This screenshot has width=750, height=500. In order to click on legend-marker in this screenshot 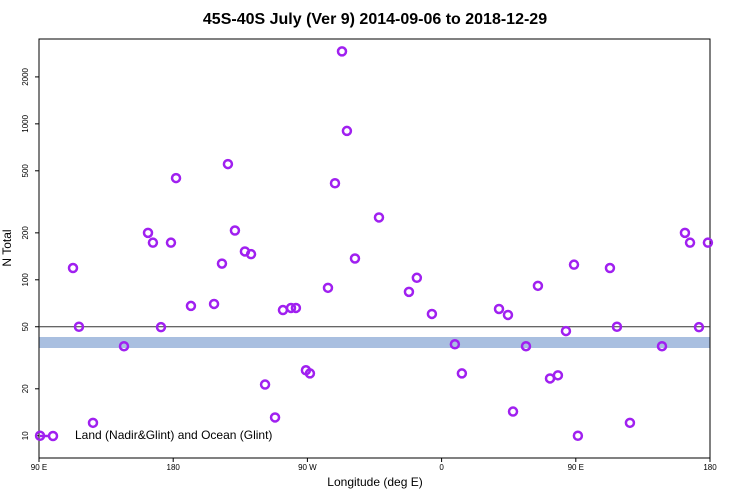, I will do `click(53, 436)`.